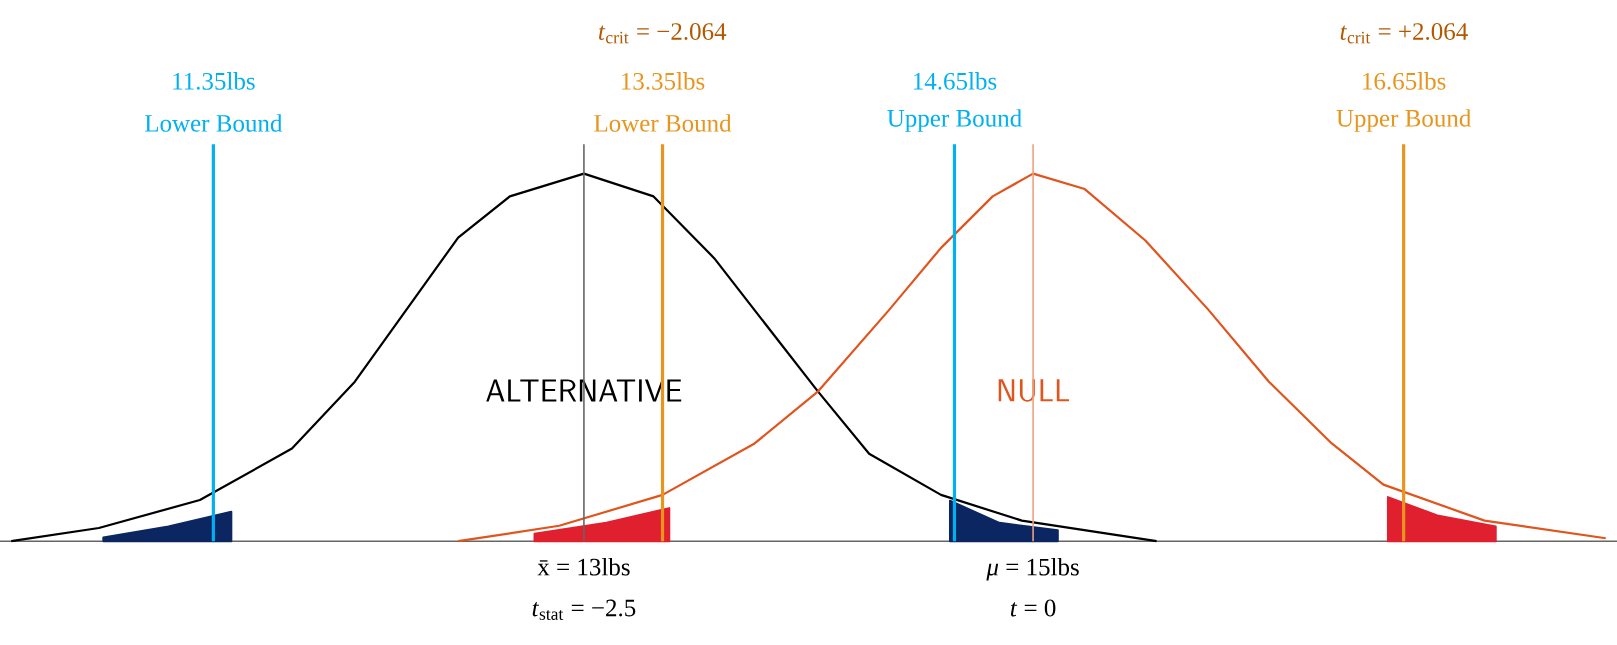 This screenshot has width=1617, height=645. I want to click on text: t$_{stat}$ = −2.5, so click(584, 609).